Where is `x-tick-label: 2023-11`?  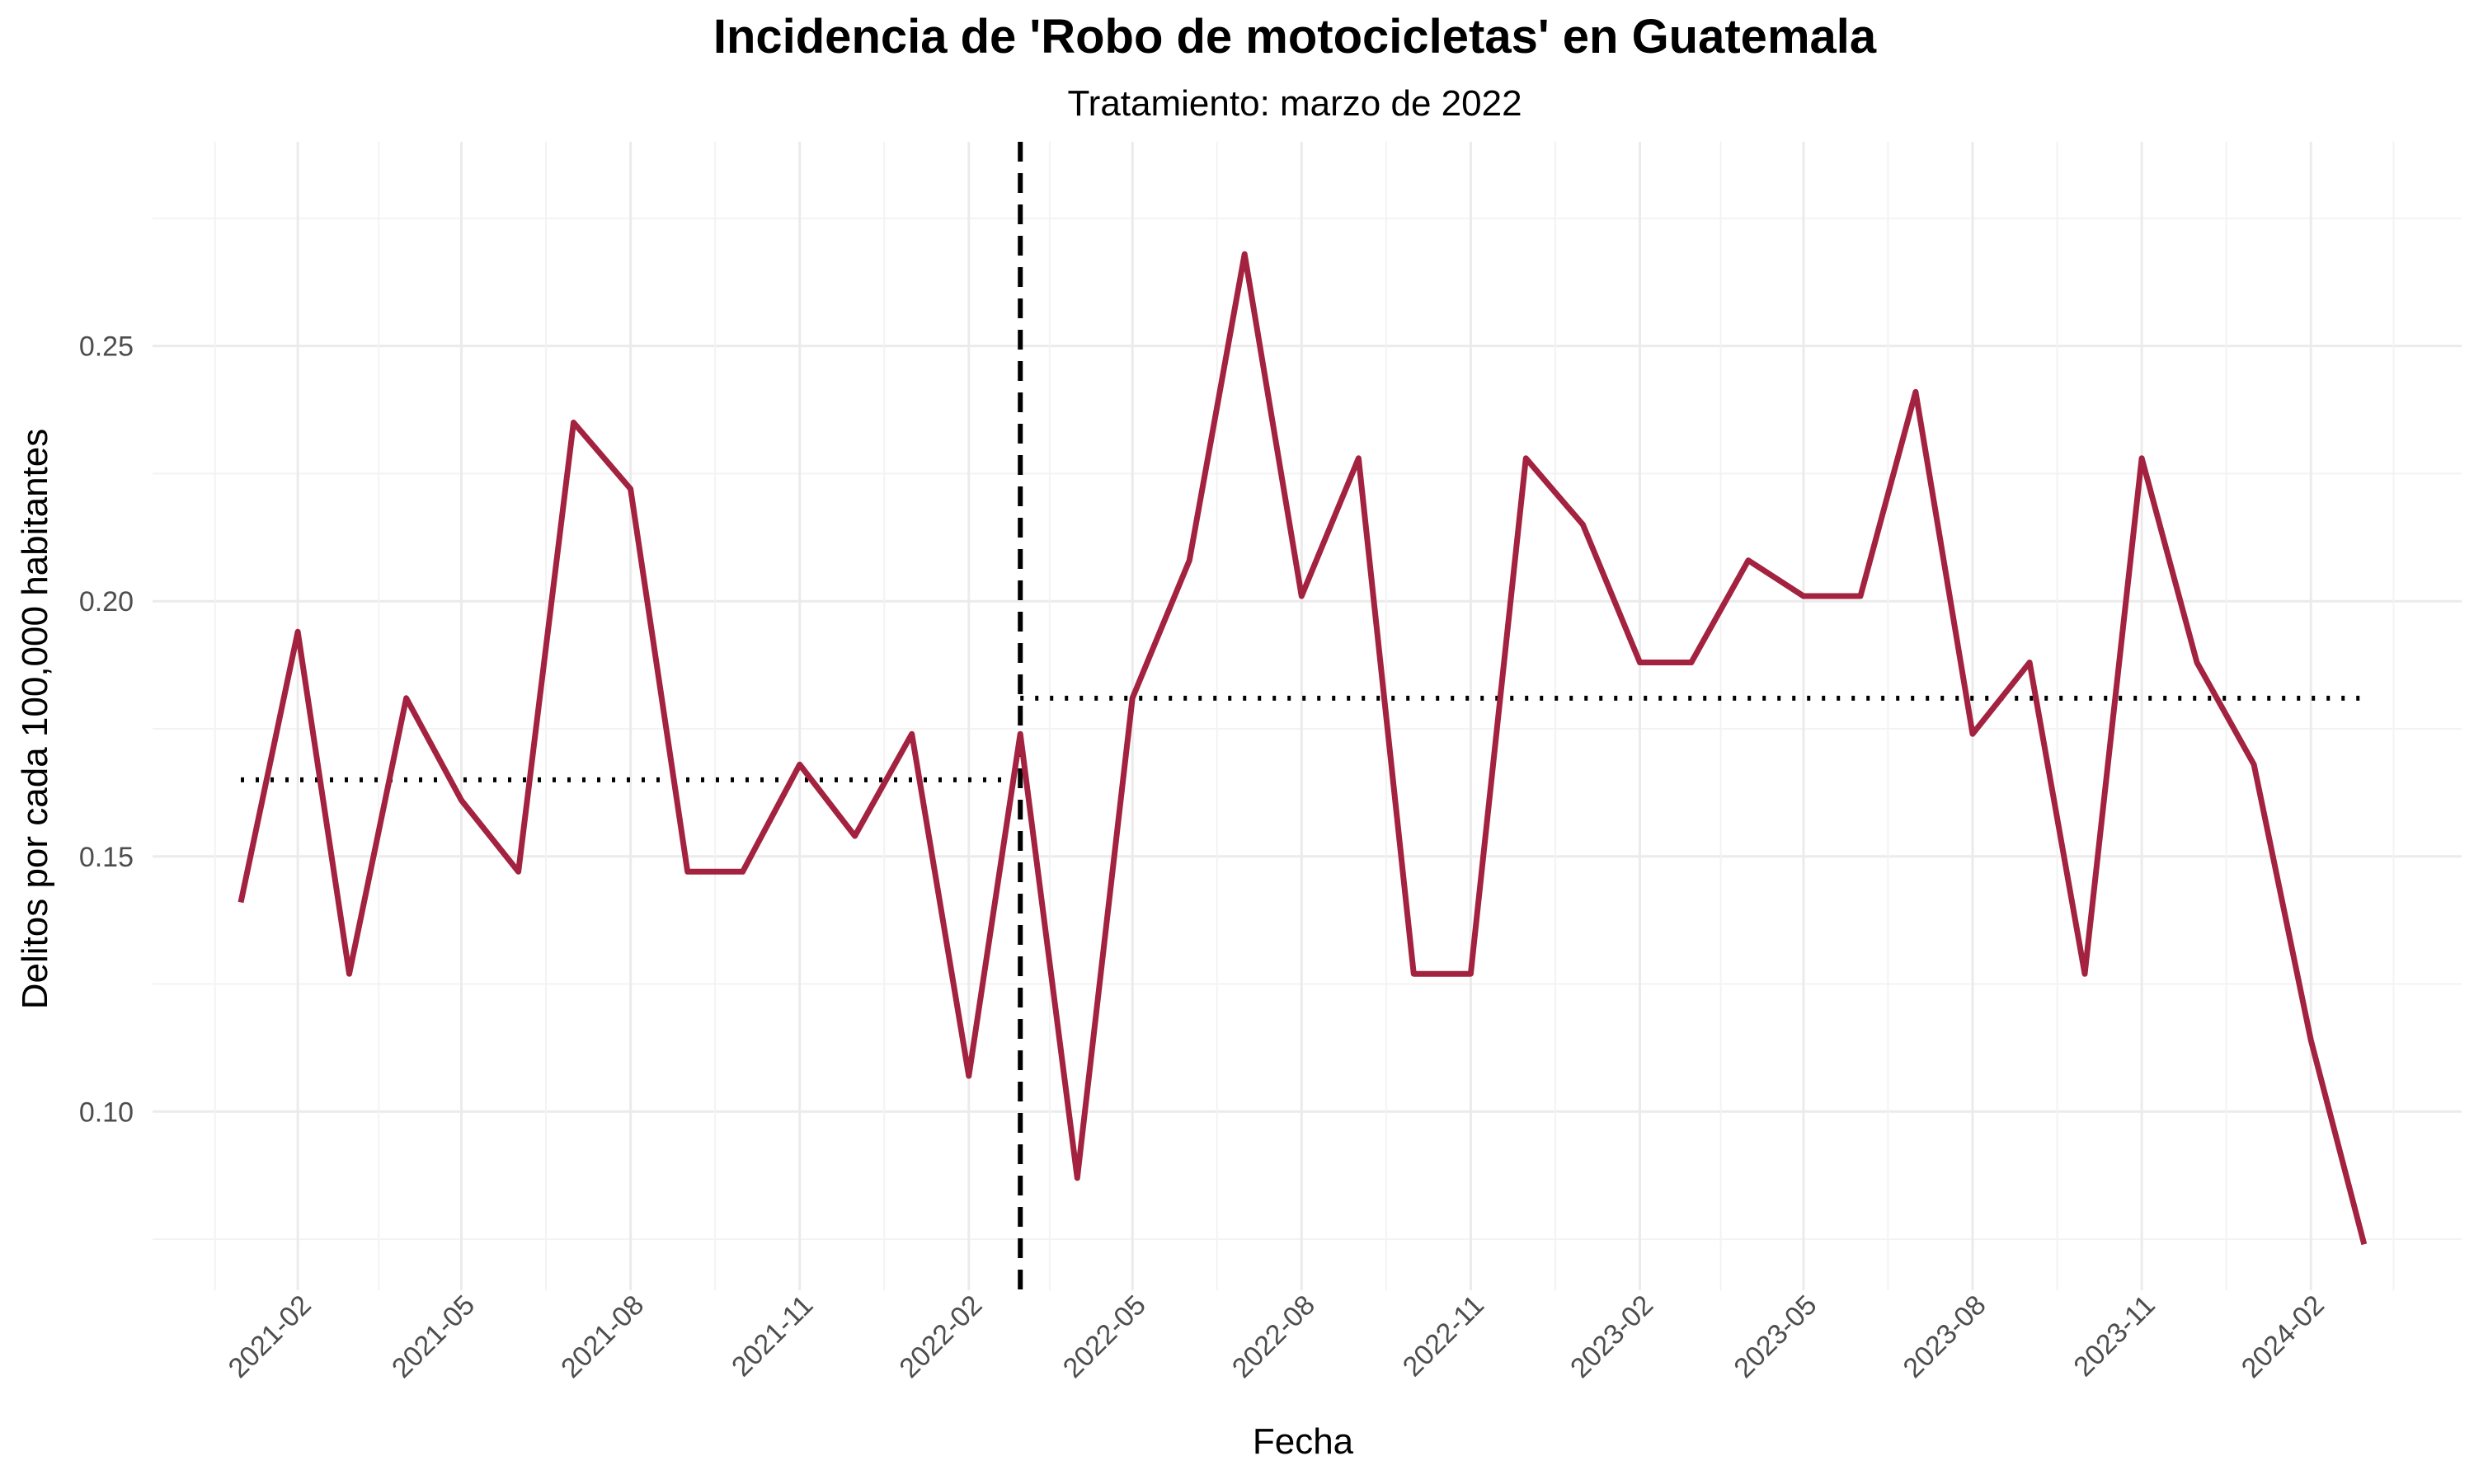
x-tick-label: 2023-11 is located at coordinates (2114, 1336).